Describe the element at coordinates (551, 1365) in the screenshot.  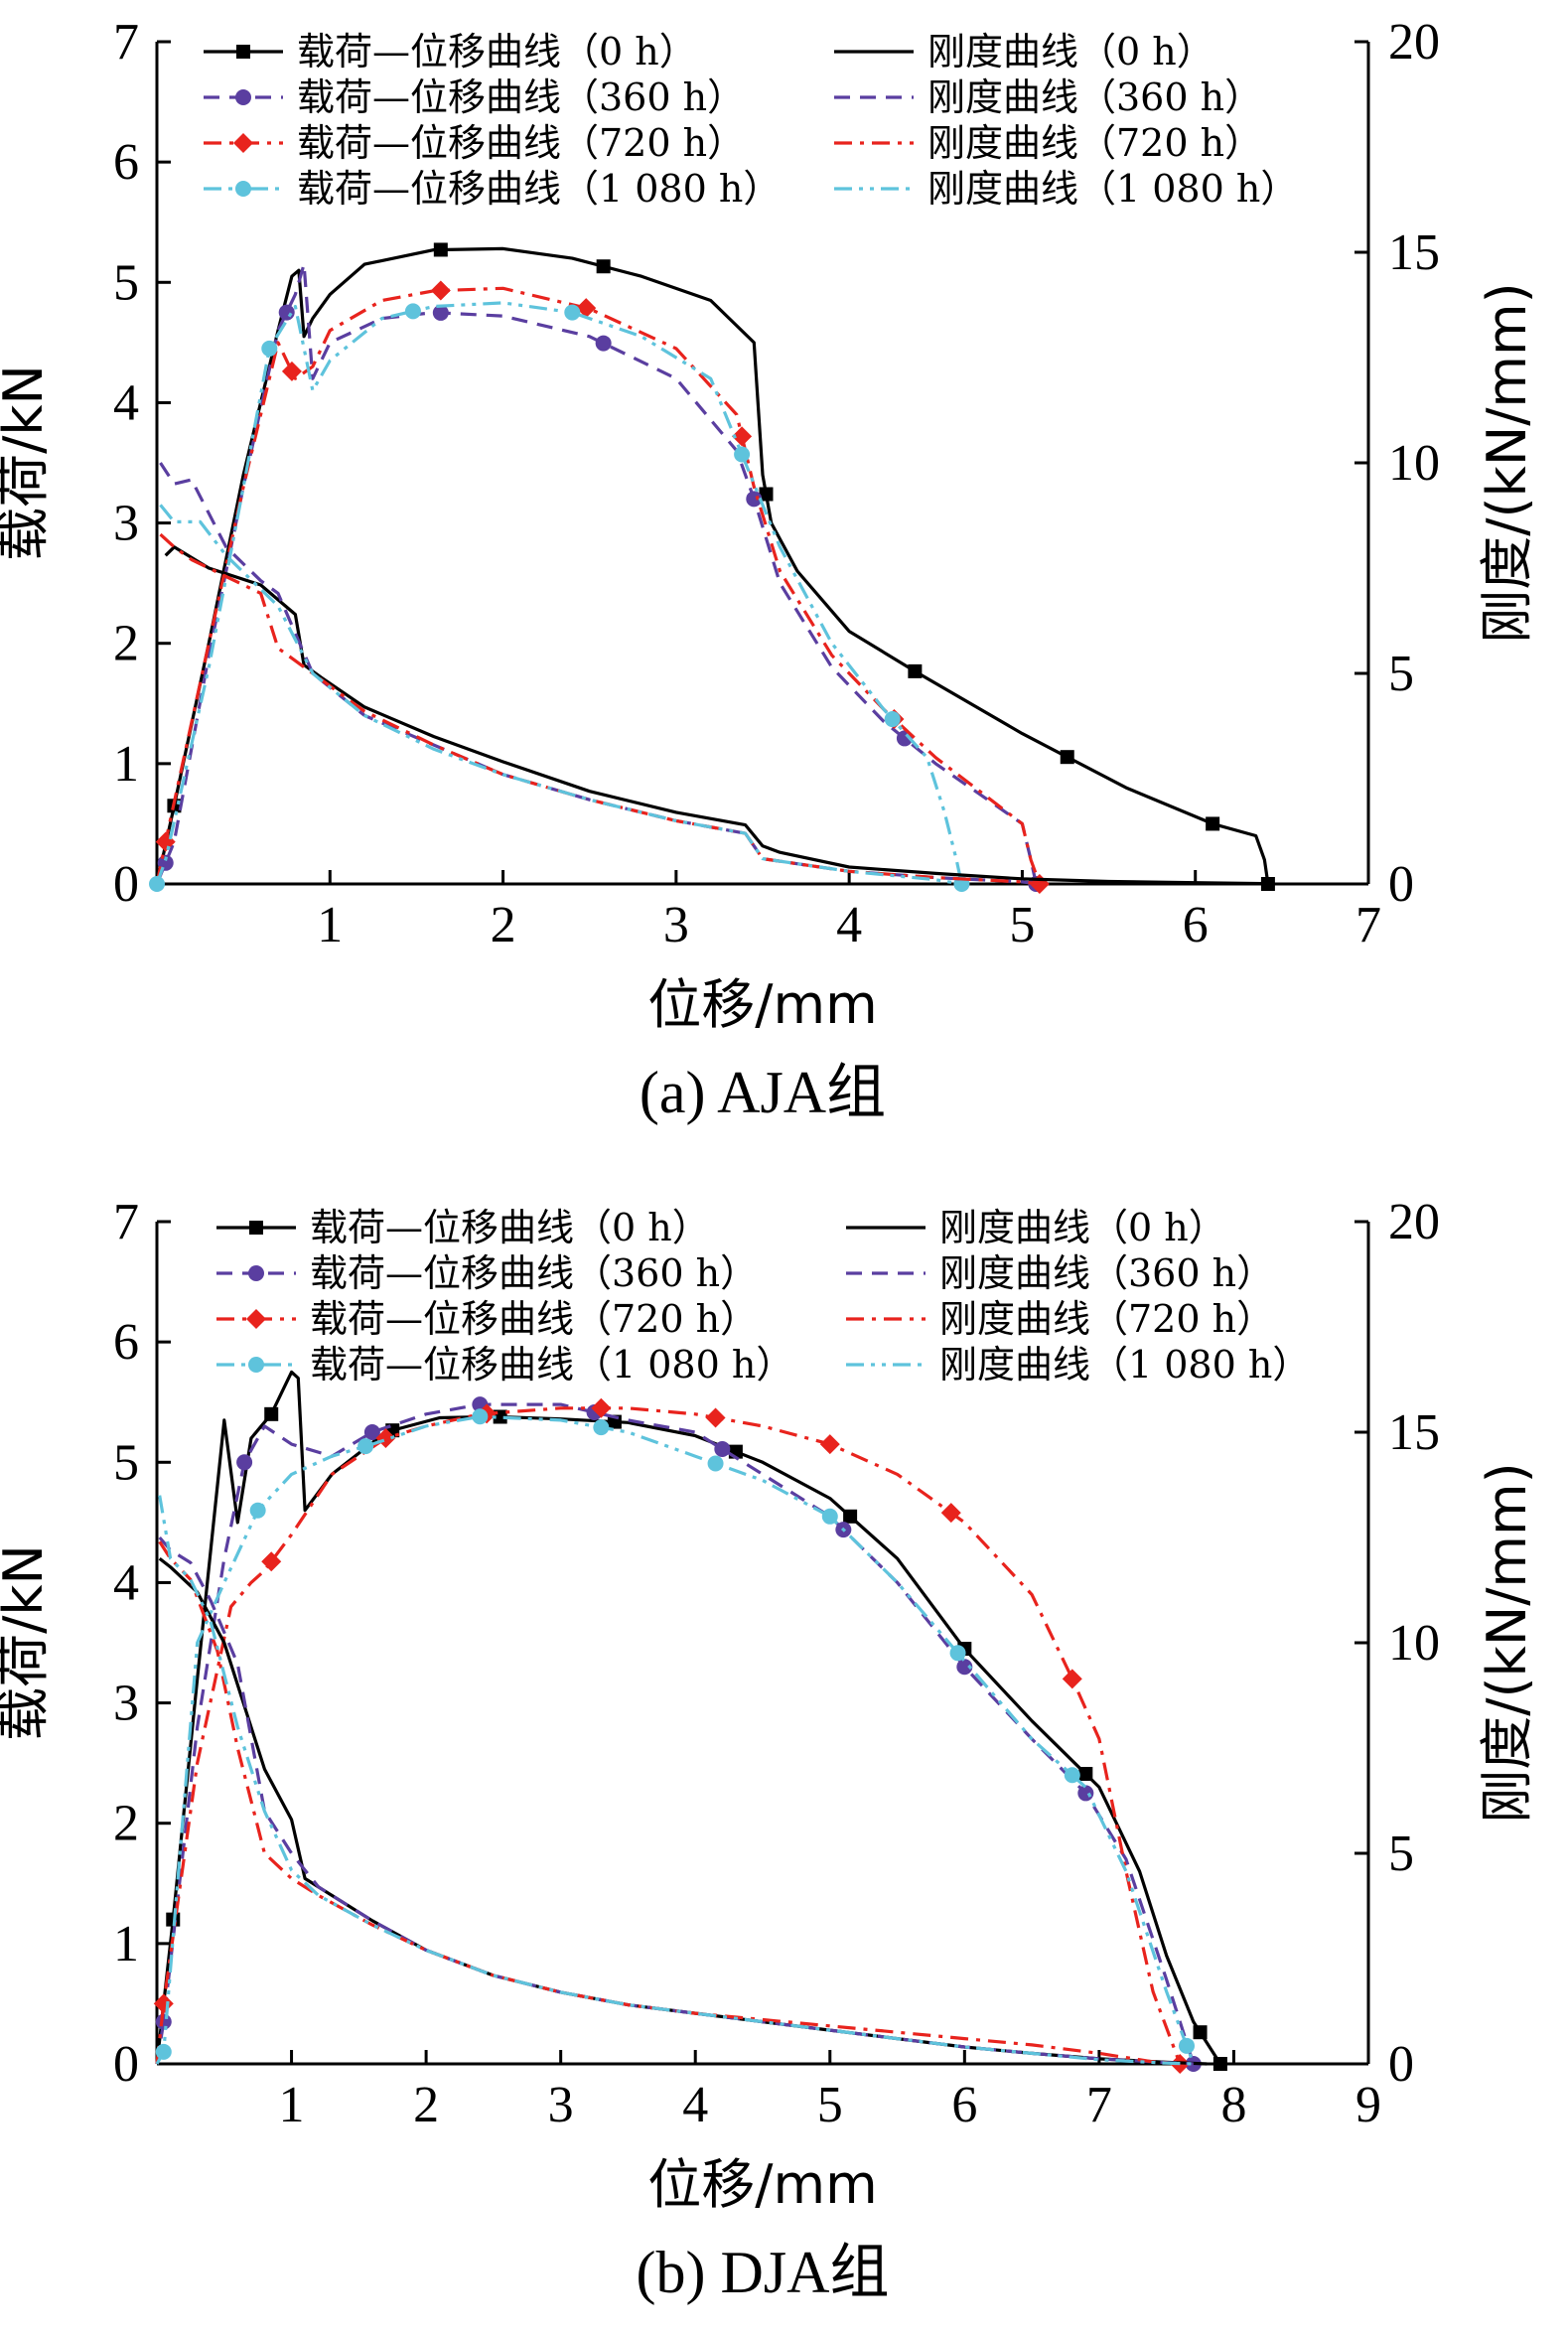
I see `legend-label: 载荷—位移曲线（1 080 h）` at that location.